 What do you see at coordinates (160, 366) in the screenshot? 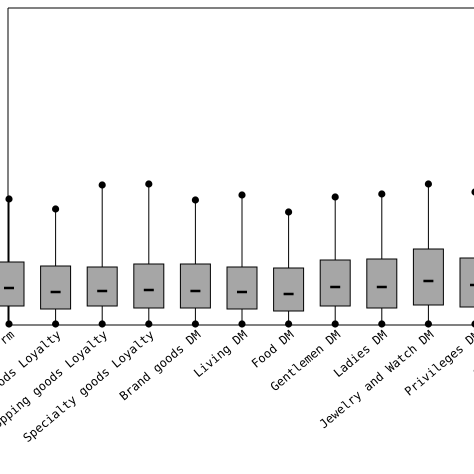
I see `x-tick-label: Brand goods DM` at bounding box center [160, 366].